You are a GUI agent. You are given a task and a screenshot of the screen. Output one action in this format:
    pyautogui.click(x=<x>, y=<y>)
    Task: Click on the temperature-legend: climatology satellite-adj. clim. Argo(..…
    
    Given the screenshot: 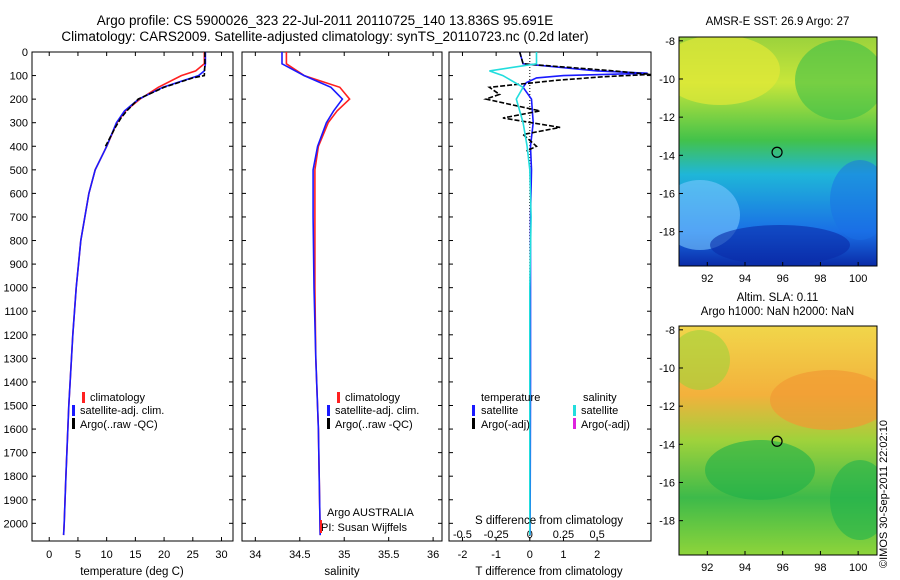 What is the action you would take?
    pyautogui.click(x=118, y=411)
    